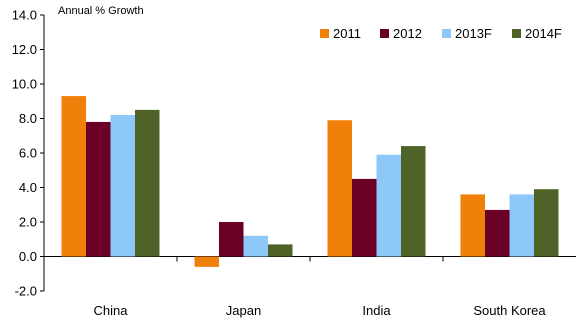 This screenshot has width=582, height=322. What do you see at coordinates (28, 256) in the screenshot?
I see `y-tick-label: 0.0` at bounding box center [28, 256].